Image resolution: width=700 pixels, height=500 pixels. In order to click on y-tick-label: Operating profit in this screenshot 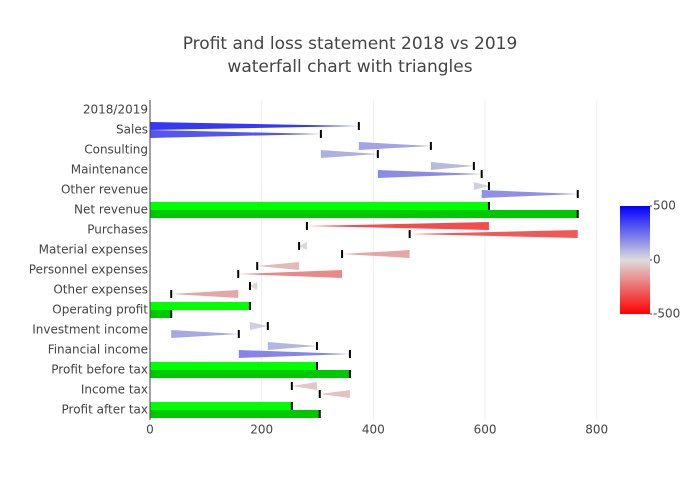, I will do `click(100, 310)`.